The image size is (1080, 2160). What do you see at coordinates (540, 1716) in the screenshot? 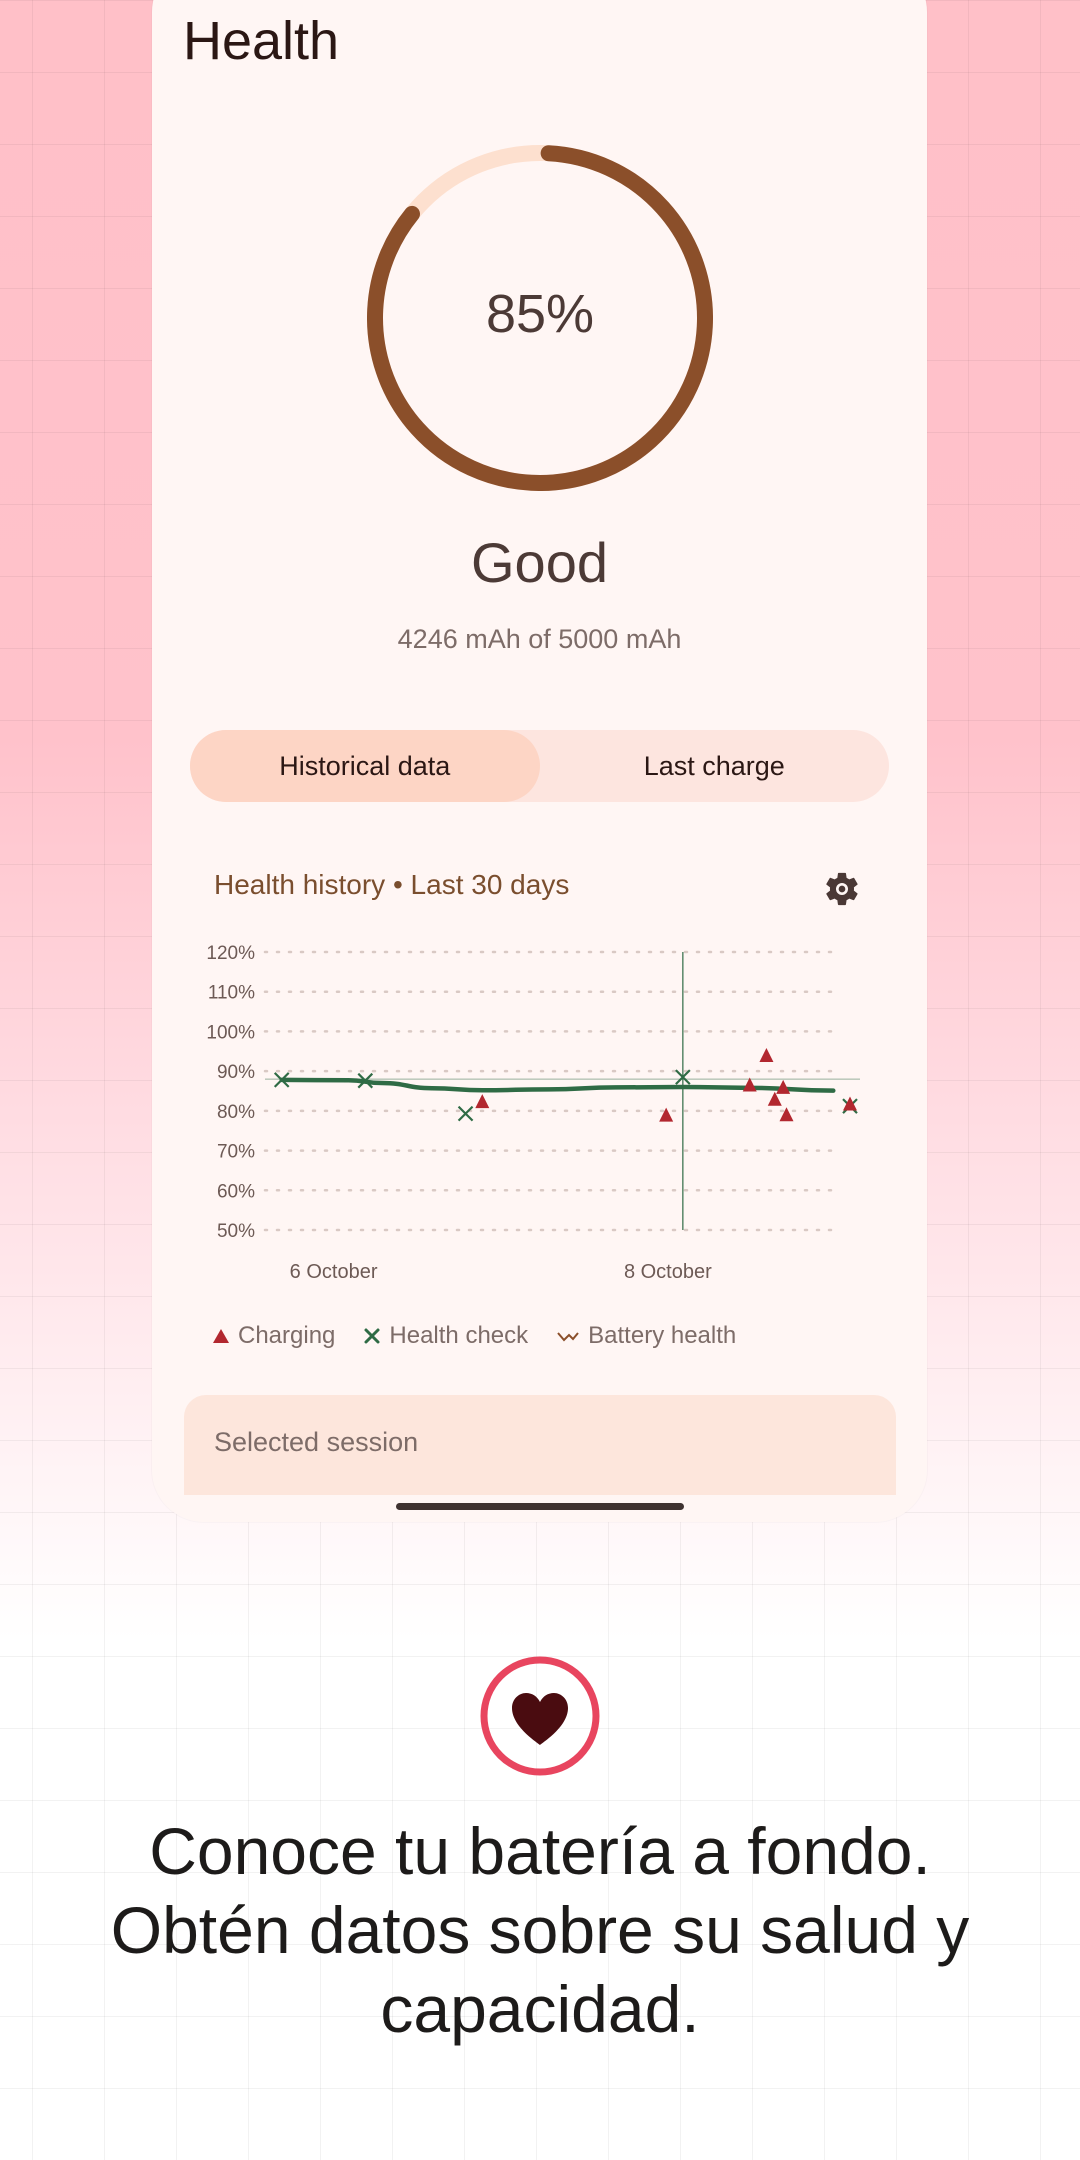
I see `heart-icon` at bounding box center [540, 1716].